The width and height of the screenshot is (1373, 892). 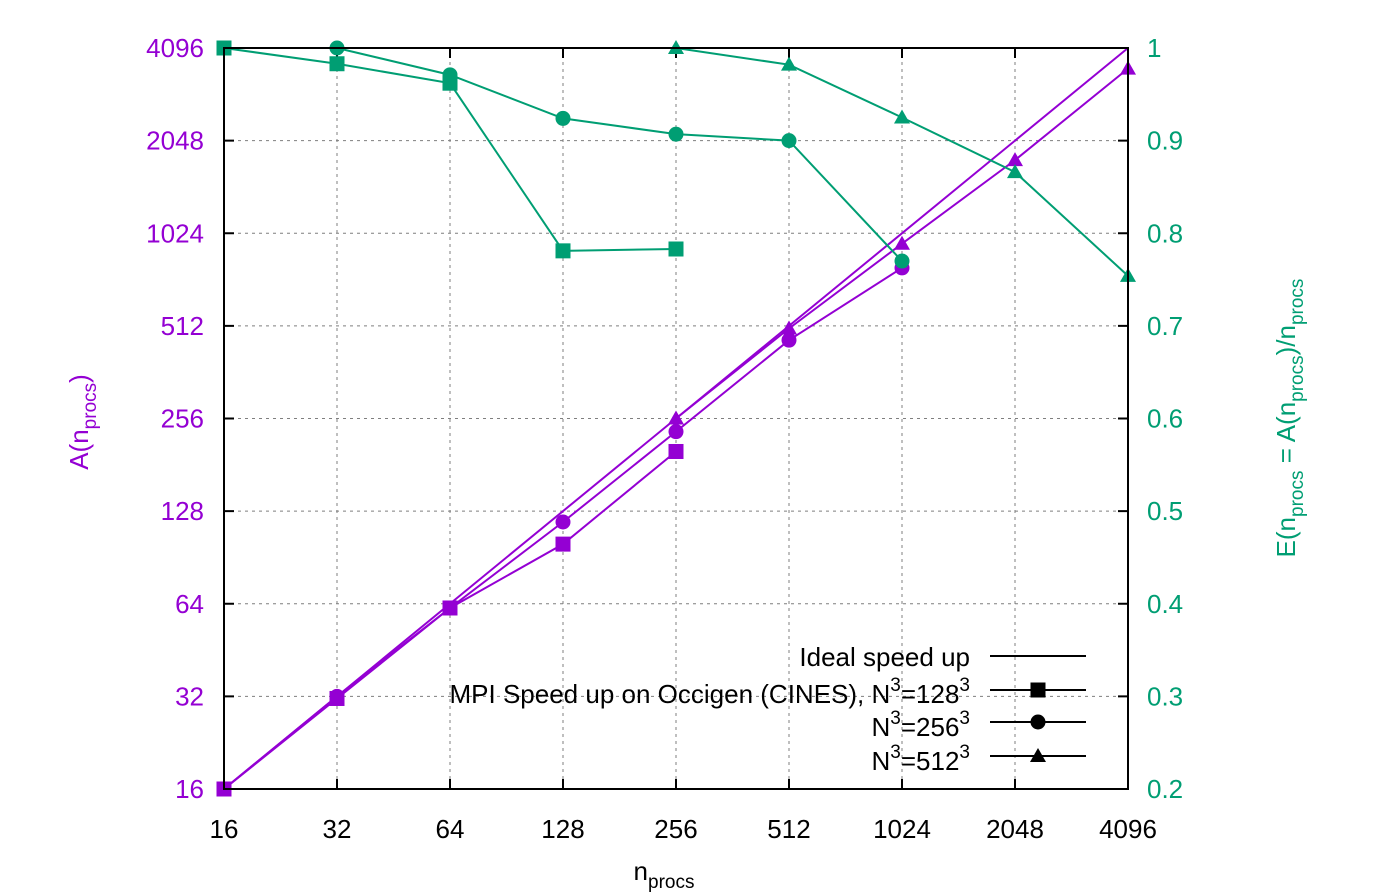 What do you see at coordinates (182, 326) in the screenshot?
I see `tick-label-left: 512` at bounding box center [182, 326].